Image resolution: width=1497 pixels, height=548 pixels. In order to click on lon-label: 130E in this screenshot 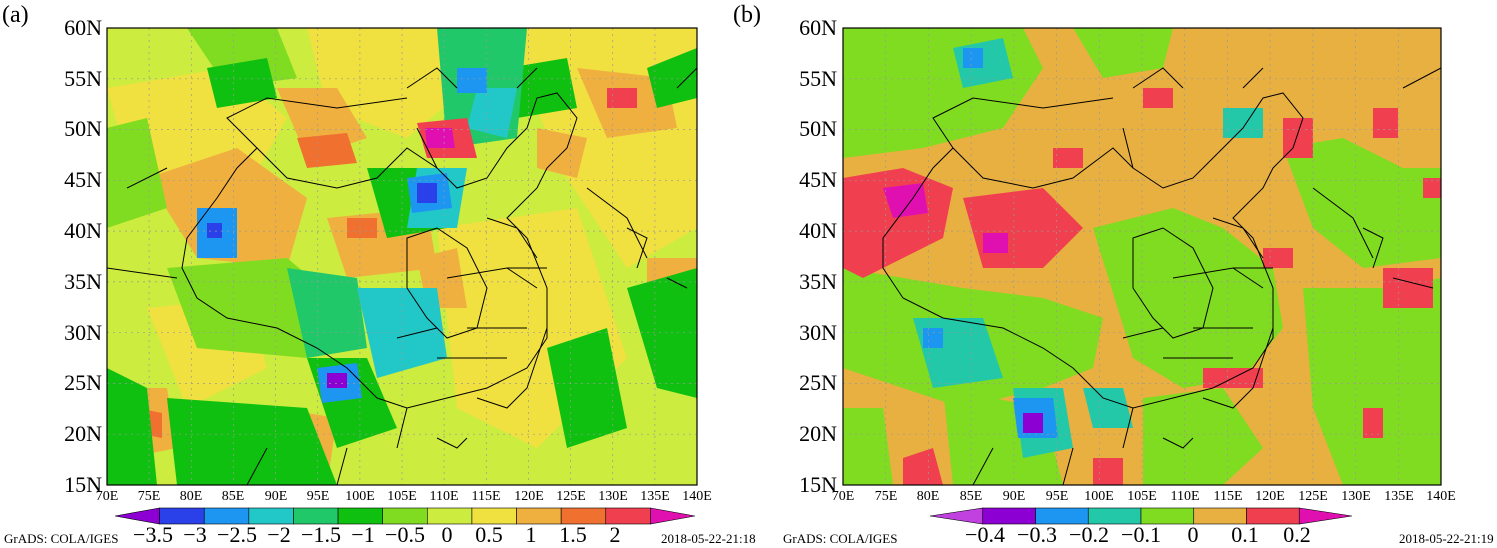, I will do `click(613, 496)`.